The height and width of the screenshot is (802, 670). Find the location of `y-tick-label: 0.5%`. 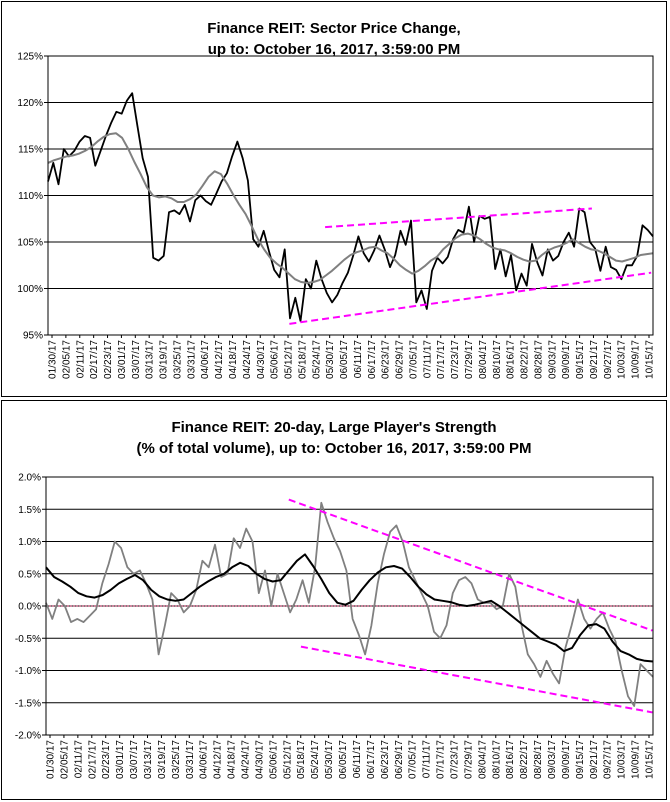

y-tick-label: 0.5% is located at coordinates (29, 574).